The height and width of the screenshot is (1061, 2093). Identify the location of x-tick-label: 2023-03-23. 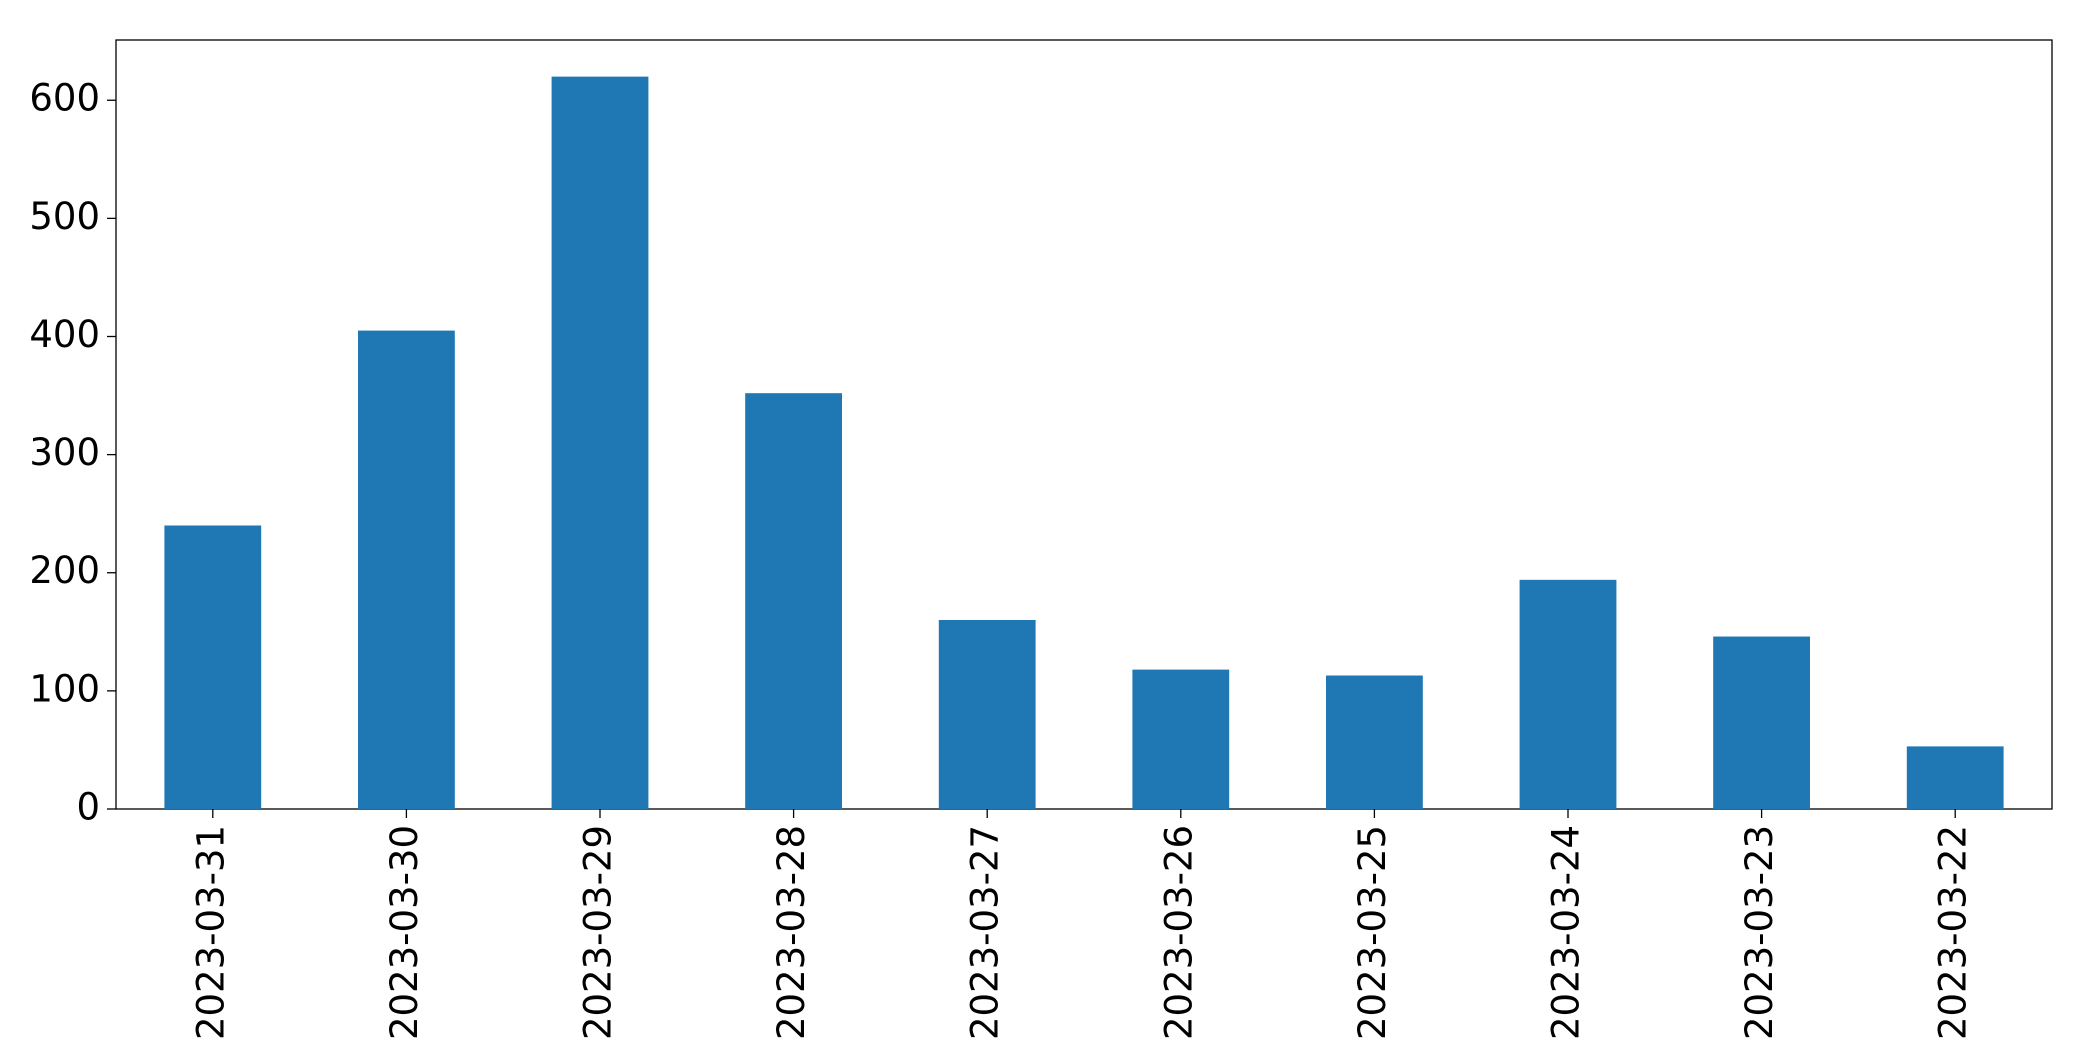
(1759, 932).